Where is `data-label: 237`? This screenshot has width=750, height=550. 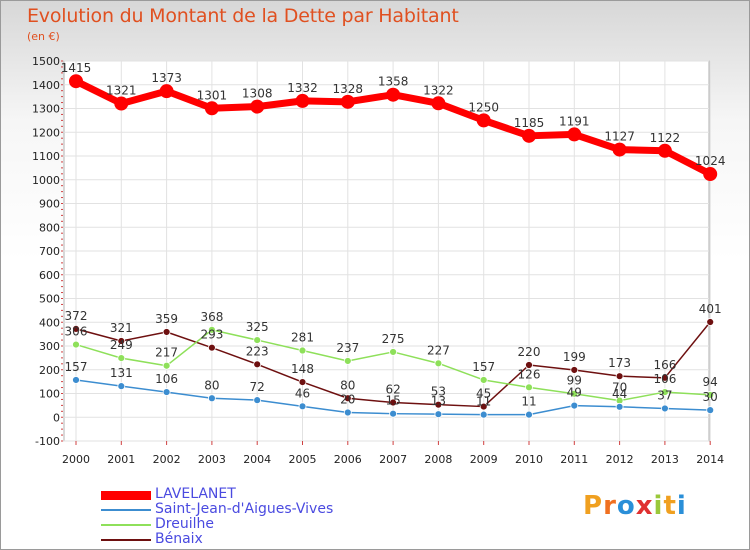
data-label: 237 is located at coordinates (347, 348).